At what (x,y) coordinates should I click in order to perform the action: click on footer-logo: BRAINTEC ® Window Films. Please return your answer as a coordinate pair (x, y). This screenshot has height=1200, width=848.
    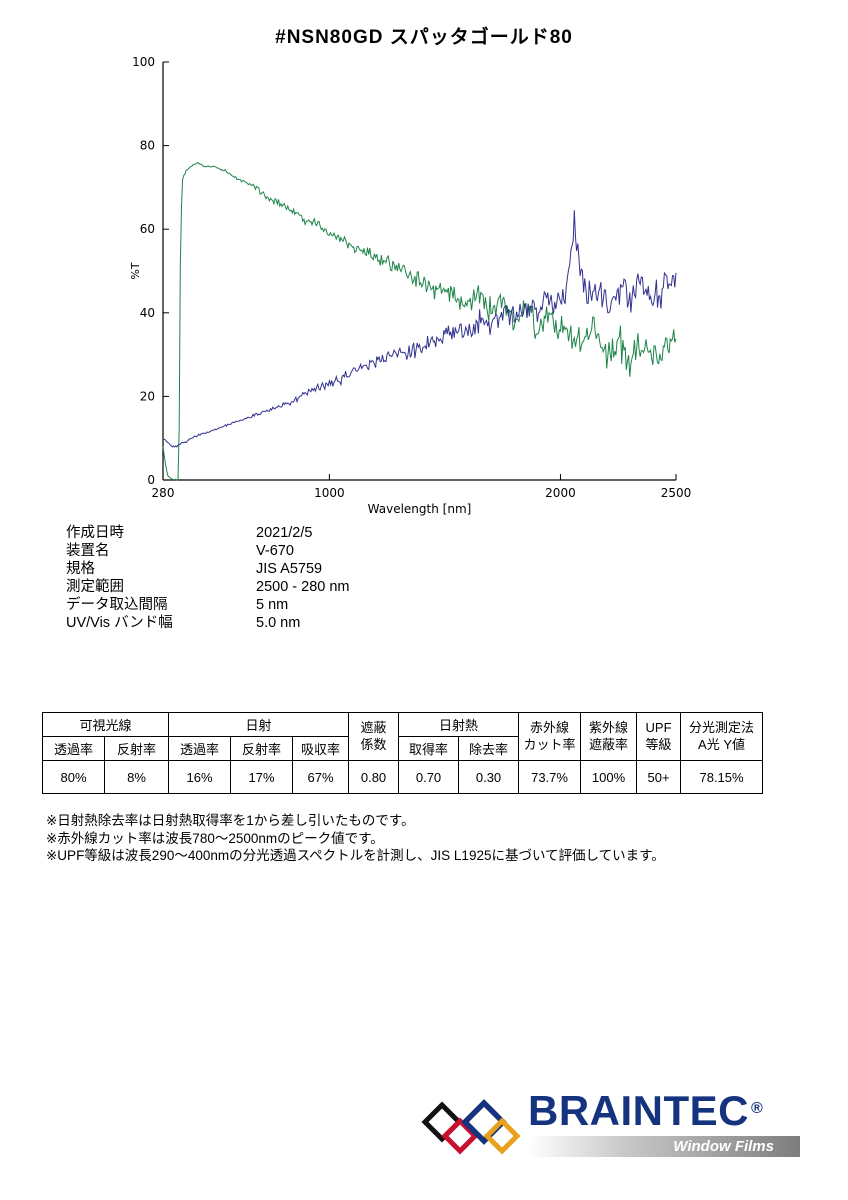
    Looking at the image, I should click on (618, 1130).